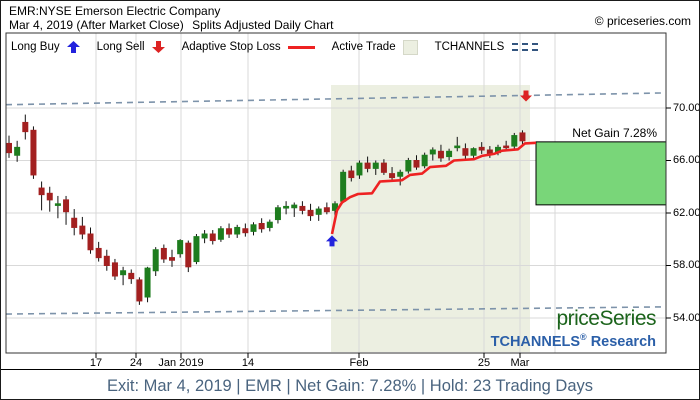 Image resolution: width=700 pixels, height=400 pixels. What do you see at coordinates (686, 265) in the screenshot?
I see `y-tick-label: 58.00` at bounding box center [686, 265].